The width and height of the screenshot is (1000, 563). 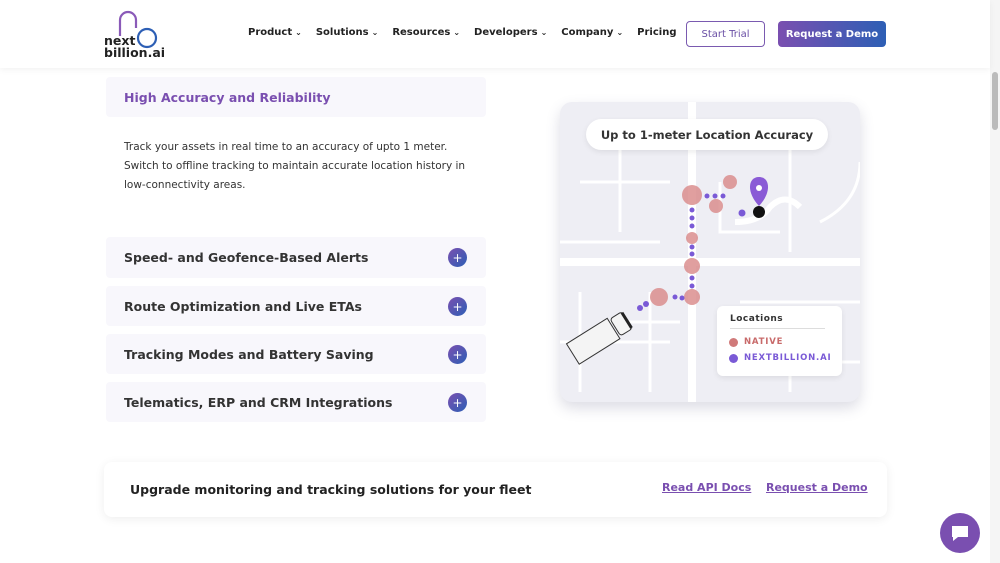 What do you see at coordinates (832, 34) in the screenshot?
I see `request-demo-button: Request a Demo` at bounding box center [832, 34].